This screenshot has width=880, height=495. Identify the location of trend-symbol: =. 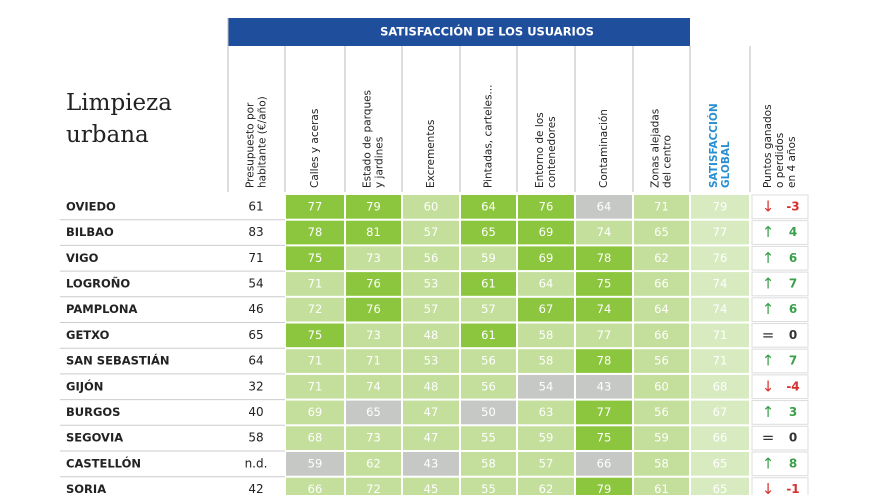
(768, 438).